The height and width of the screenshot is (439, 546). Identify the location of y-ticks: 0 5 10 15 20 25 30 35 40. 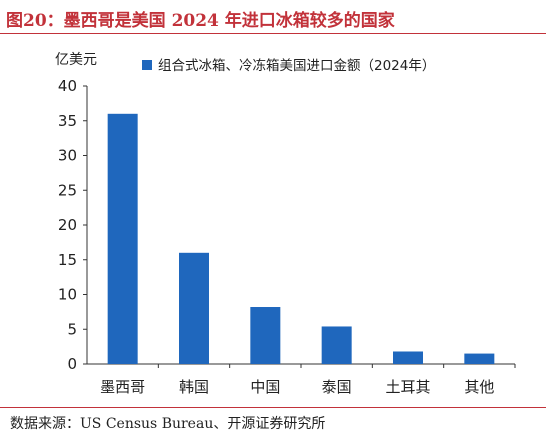
(72, 225).